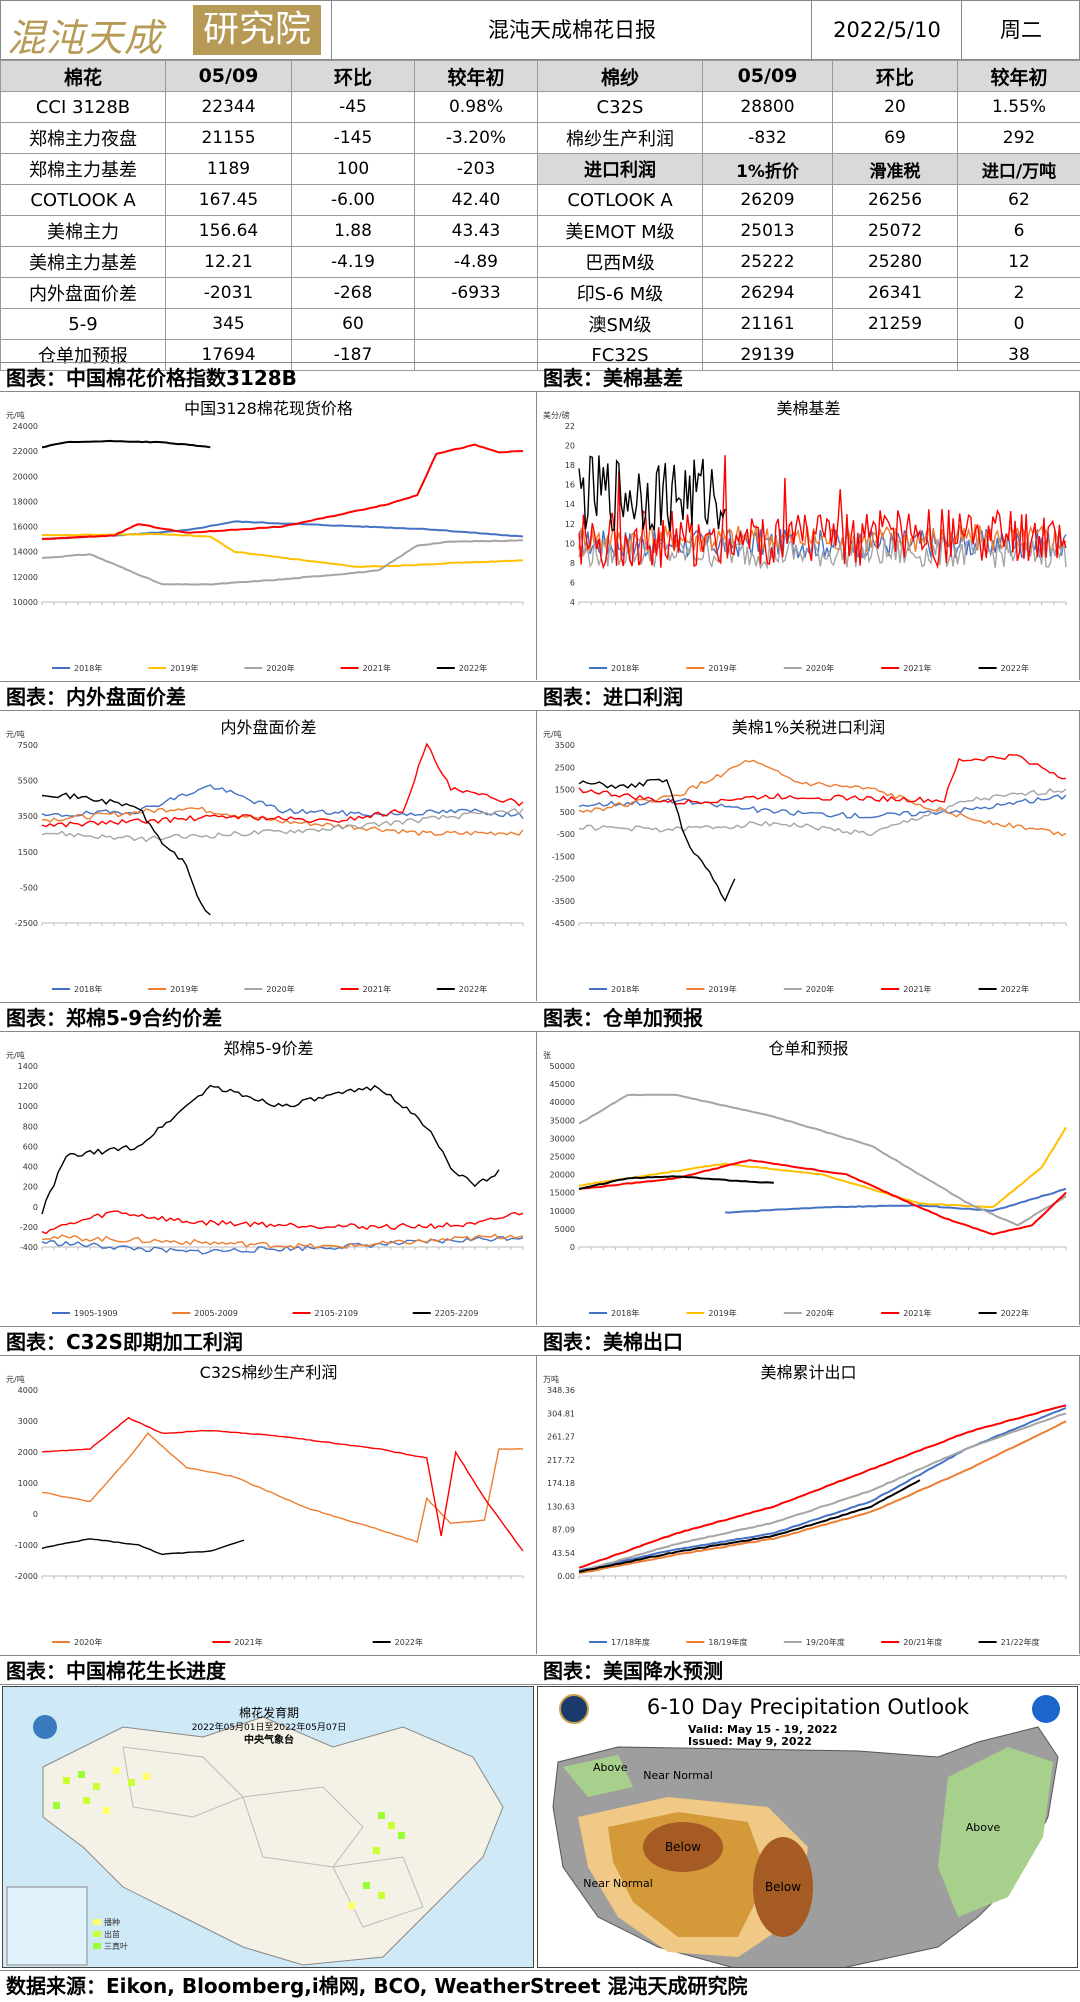 The image size is (1080, 2002). What do you see at coordinates (353, 293) in the screenshot?
I see `table-row-cell: -268` at bounding box center [353, 293].